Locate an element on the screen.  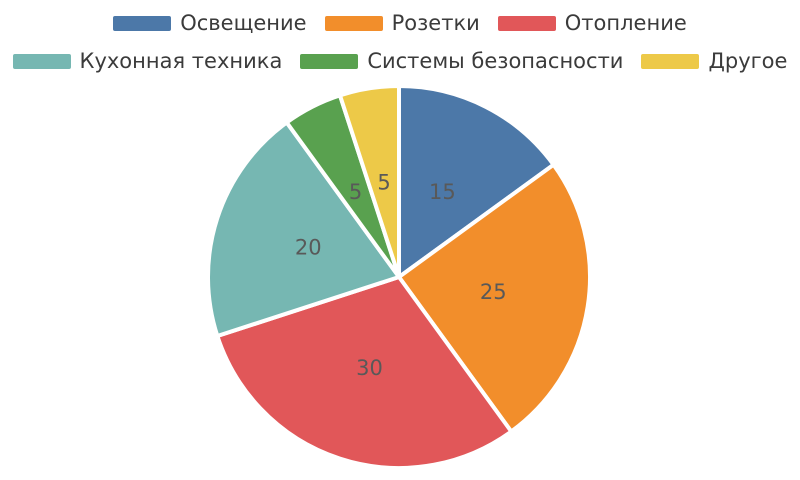
legend-swatch-heating is located at coordinates (526, 23).